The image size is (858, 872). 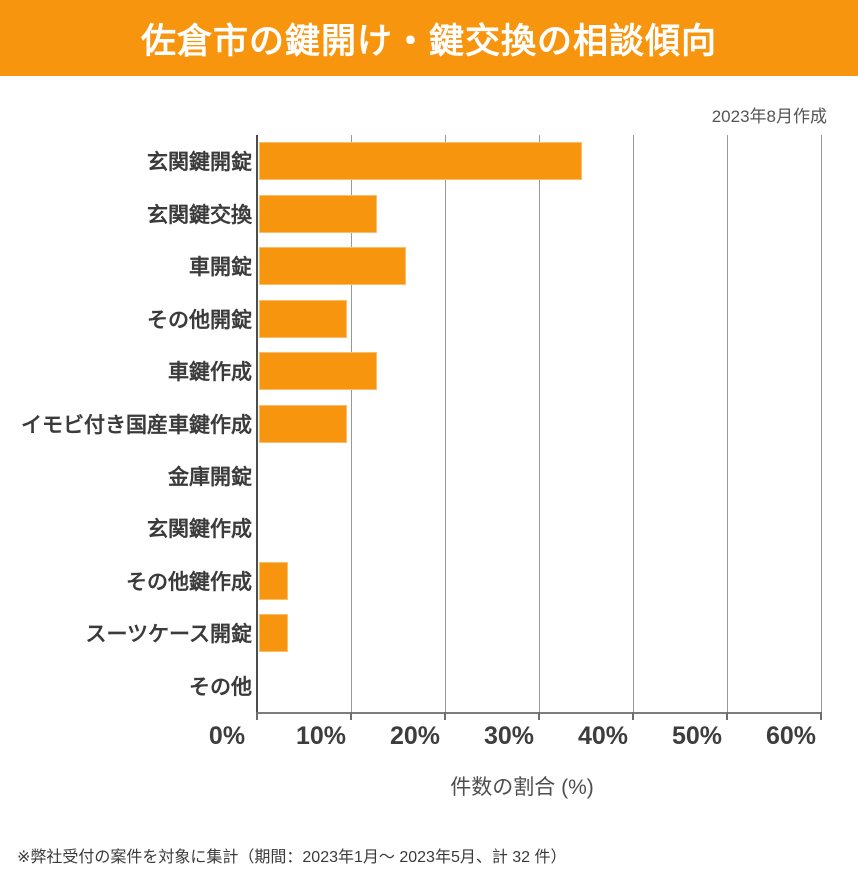 What do you see at coordinates (210, 477) in the screenshot?
I see `category-label: 金庫開錠` at bounding box center [210, 477].